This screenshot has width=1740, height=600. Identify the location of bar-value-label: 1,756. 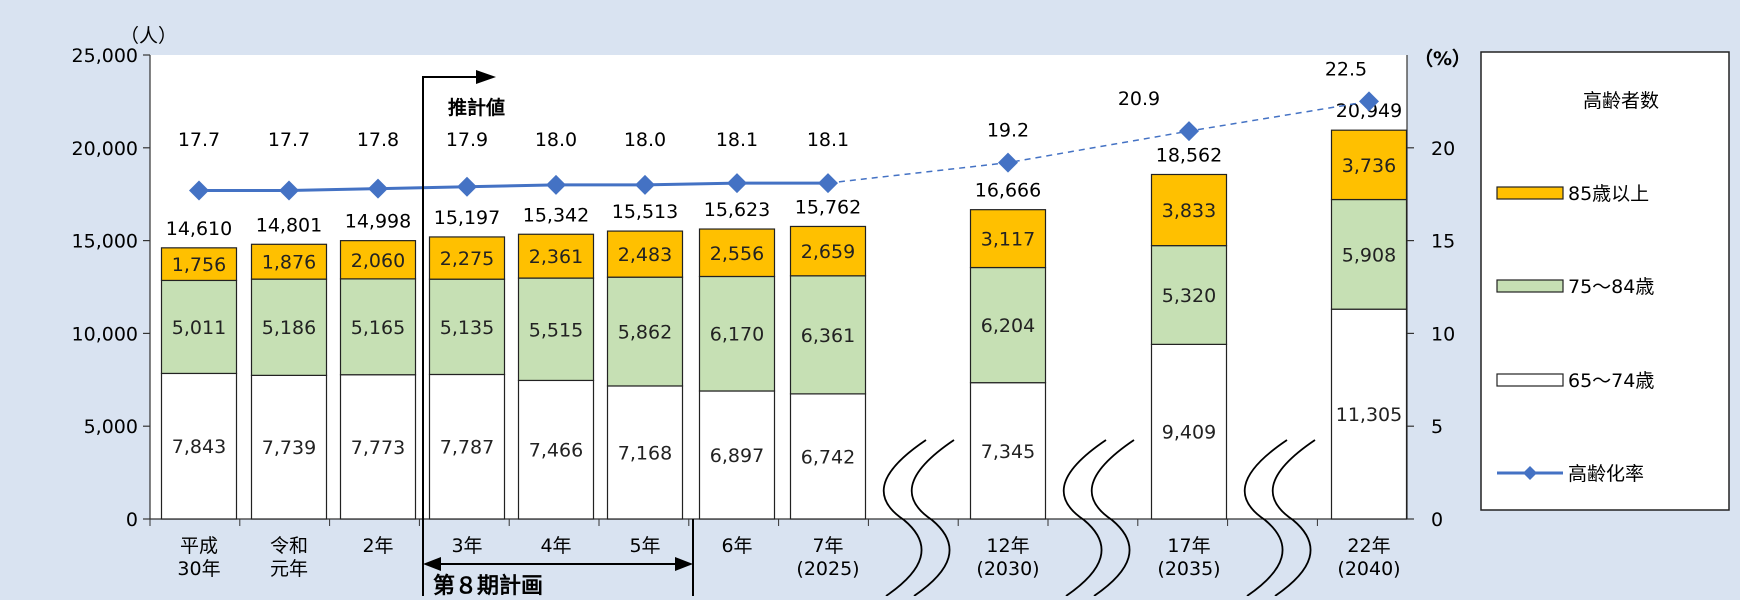
(199, 265).